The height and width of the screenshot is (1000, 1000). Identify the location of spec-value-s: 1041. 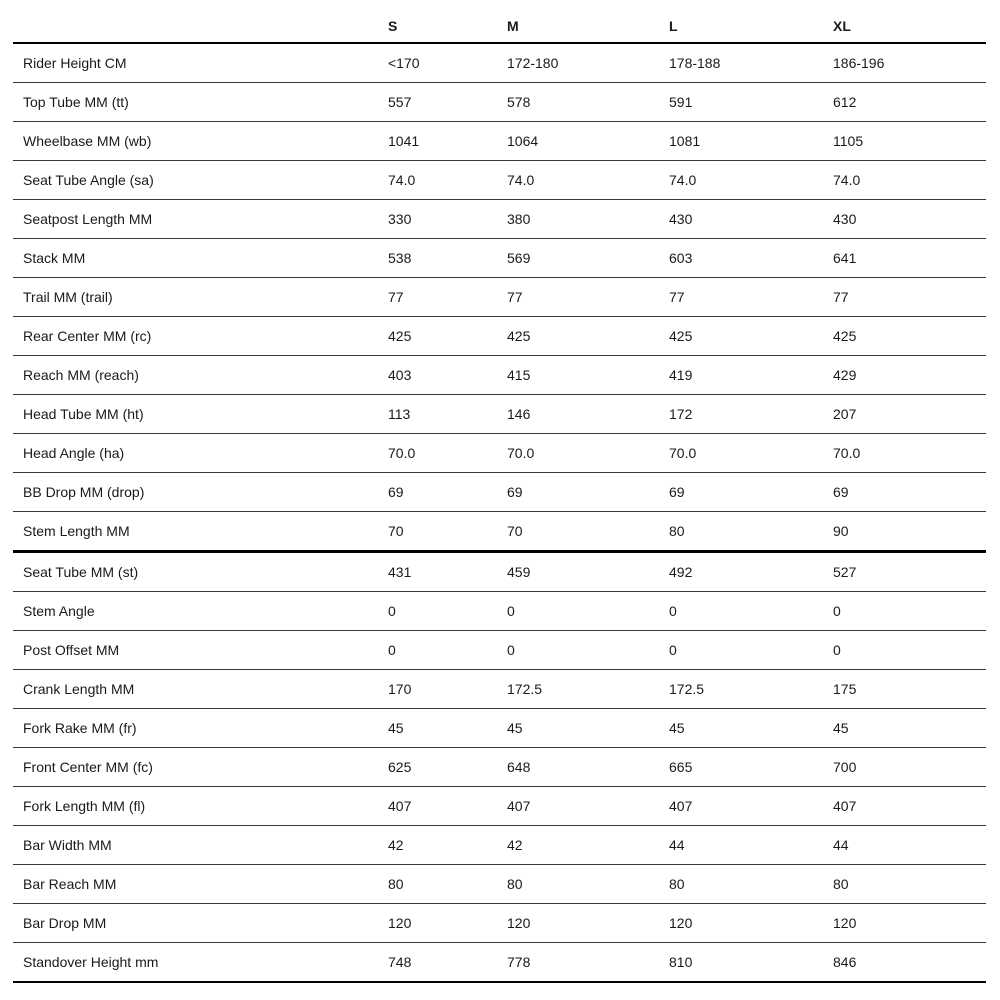
(447, 141).